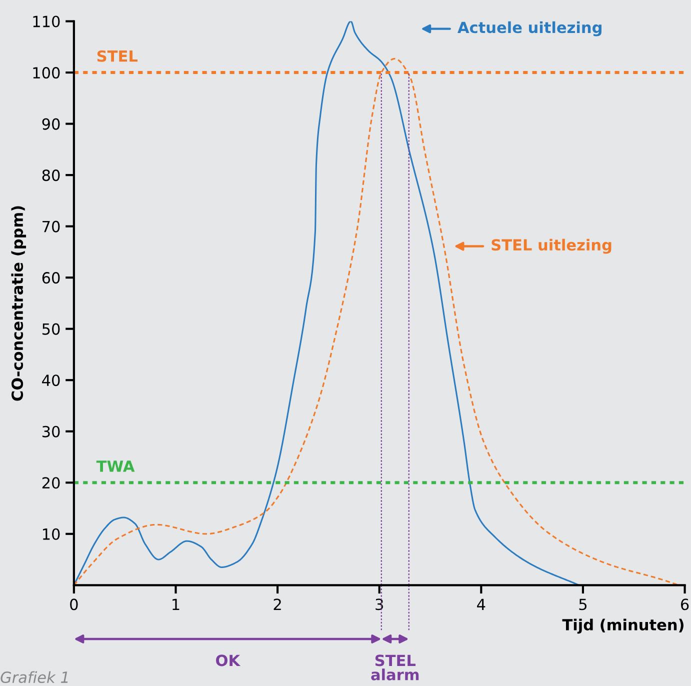 This screenshot has width=691, height=686. I want to click on x-tick-label: 6, so click(684, 604).